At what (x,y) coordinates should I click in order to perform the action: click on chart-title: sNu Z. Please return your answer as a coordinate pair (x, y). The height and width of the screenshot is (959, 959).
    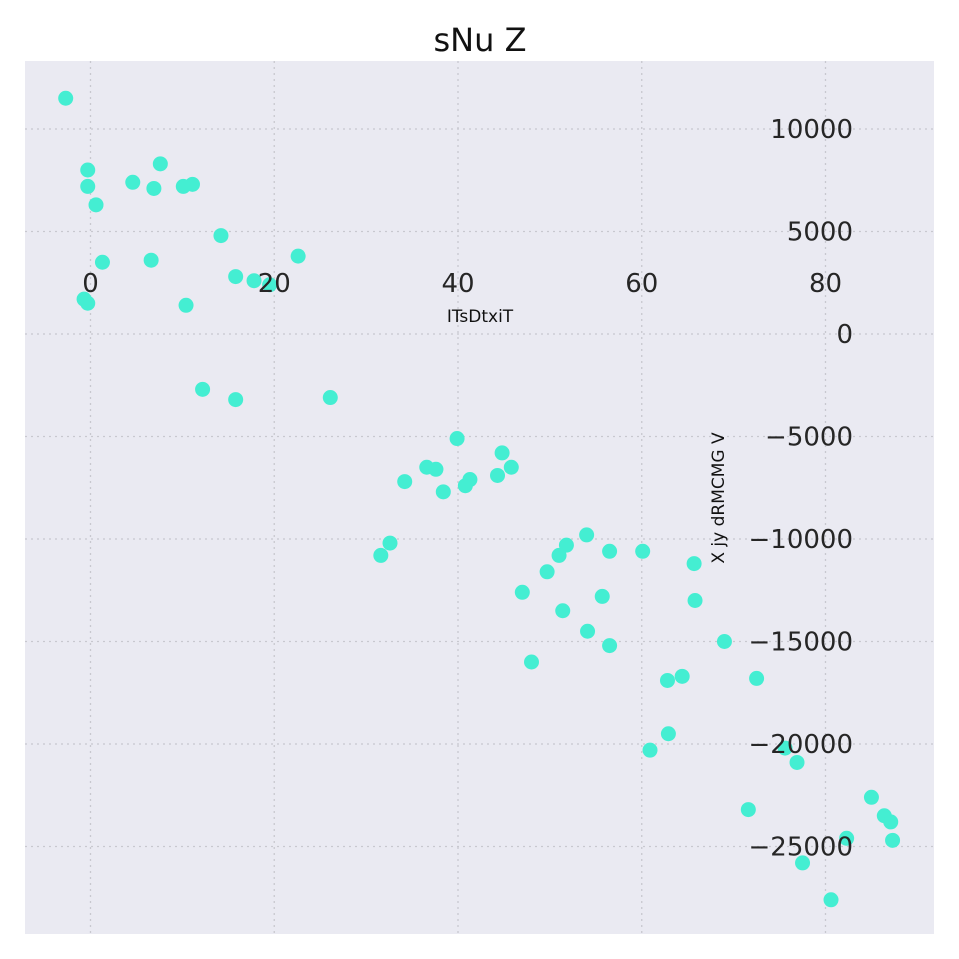
    Looking at the image, I should click on (480, 40).